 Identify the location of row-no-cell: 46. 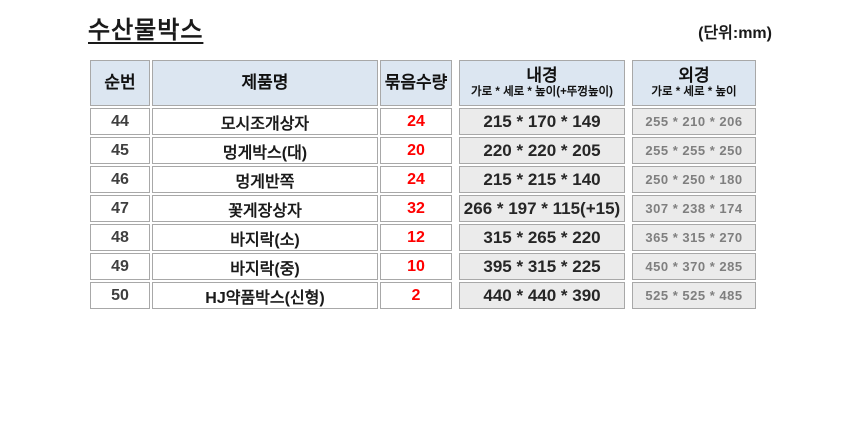
(120, 179).